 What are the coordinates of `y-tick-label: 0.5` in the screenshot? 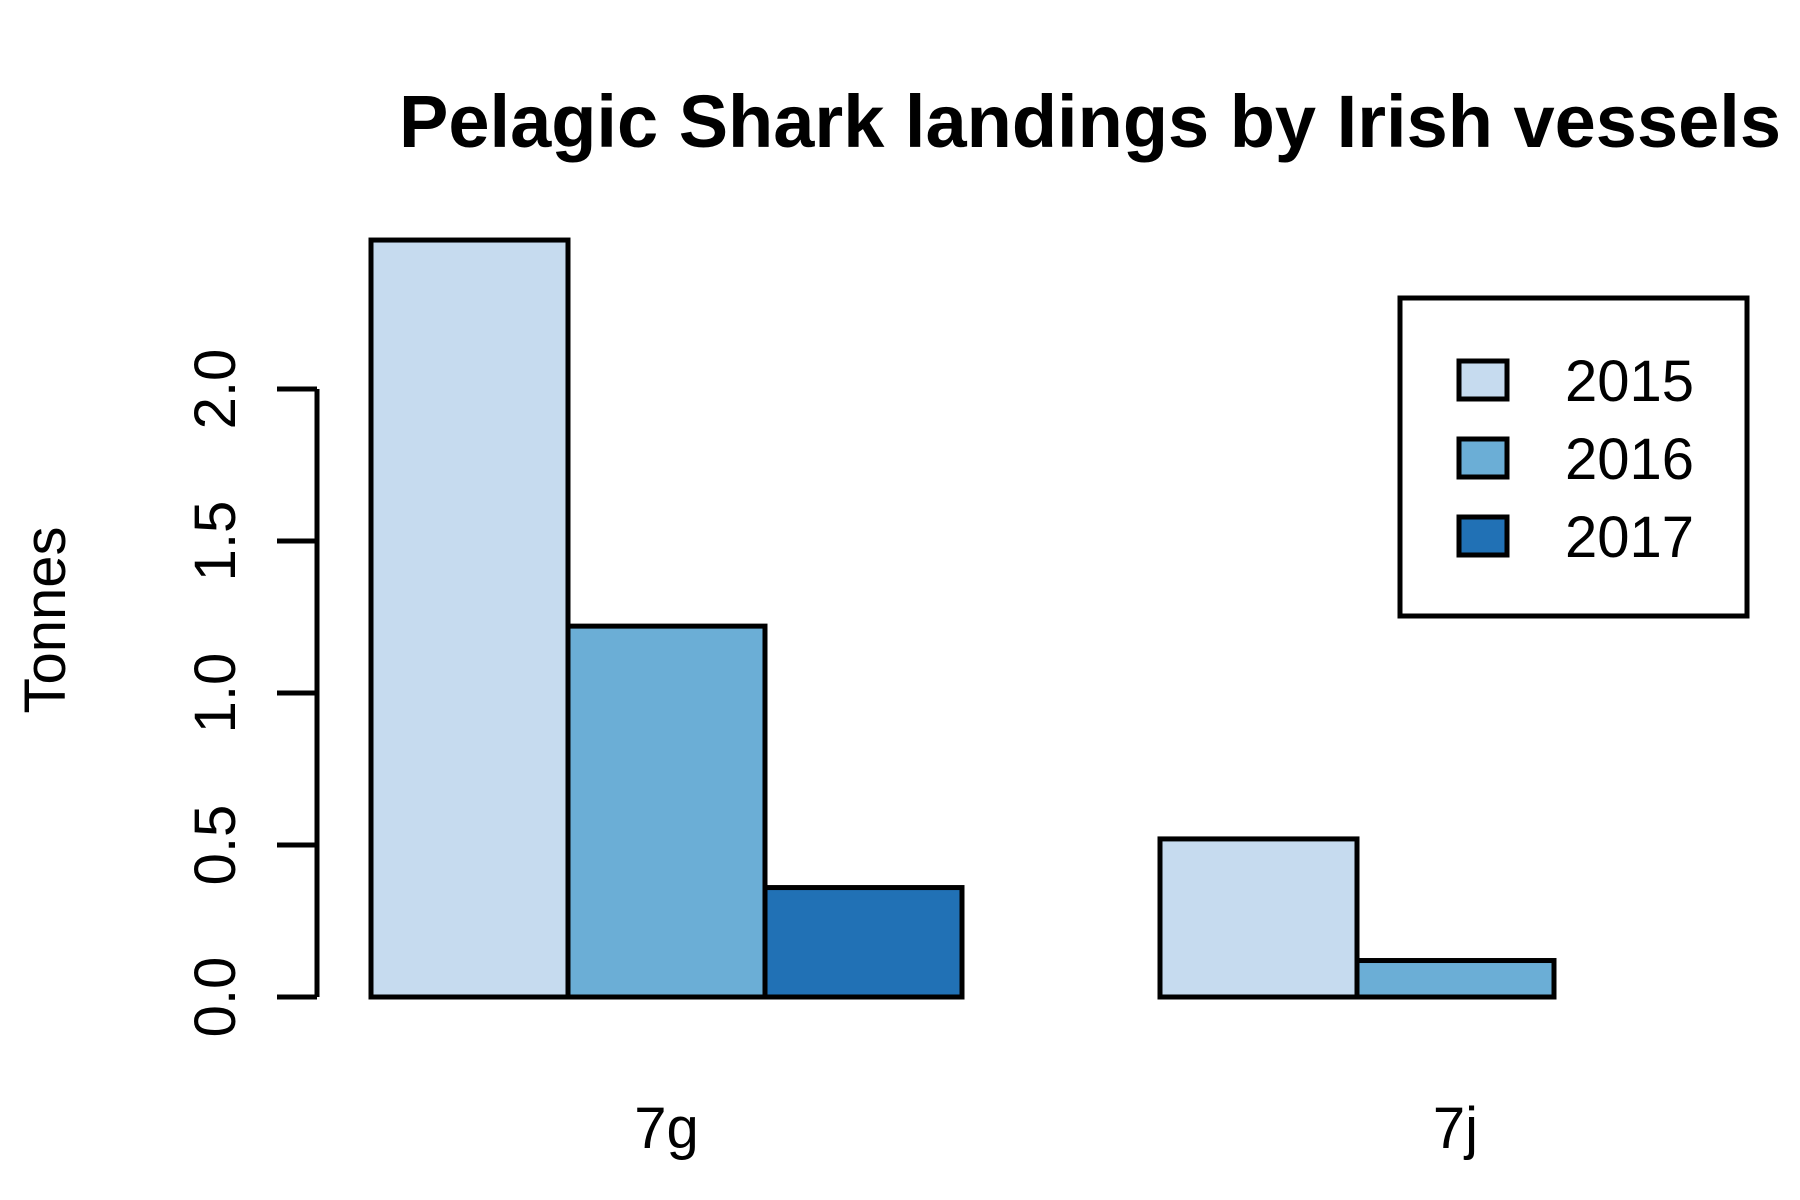 It's located at (215, 845).